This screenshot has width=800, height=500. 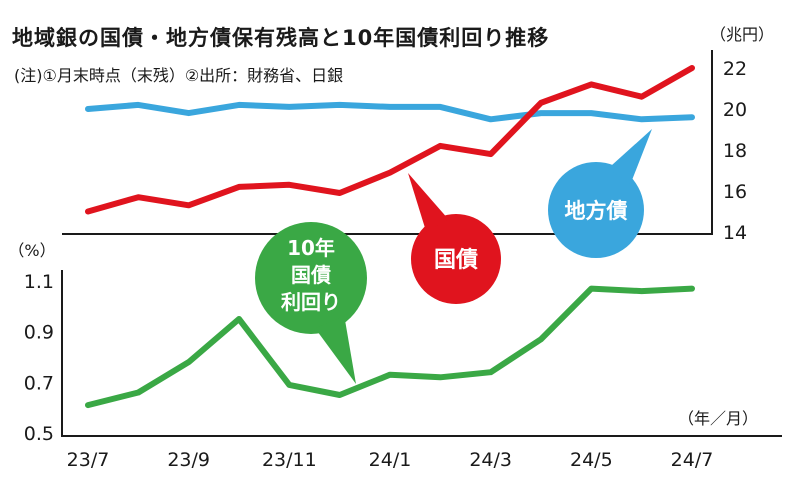 I want to click on yield-callout-text: 10年, so click(x=311, y=248).